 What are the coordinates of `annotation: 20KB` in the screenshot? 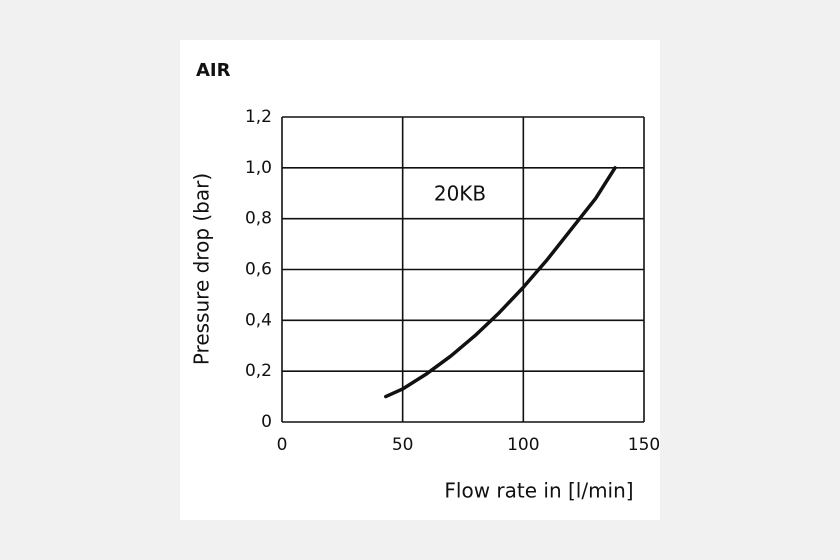 It's located at (460, 194).